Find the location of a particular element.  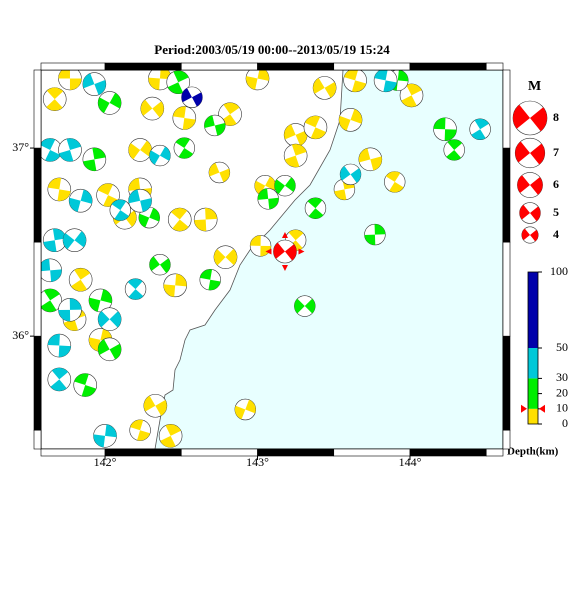

depth-scale-title: Depth(km) is located at coordinates (533, 452).